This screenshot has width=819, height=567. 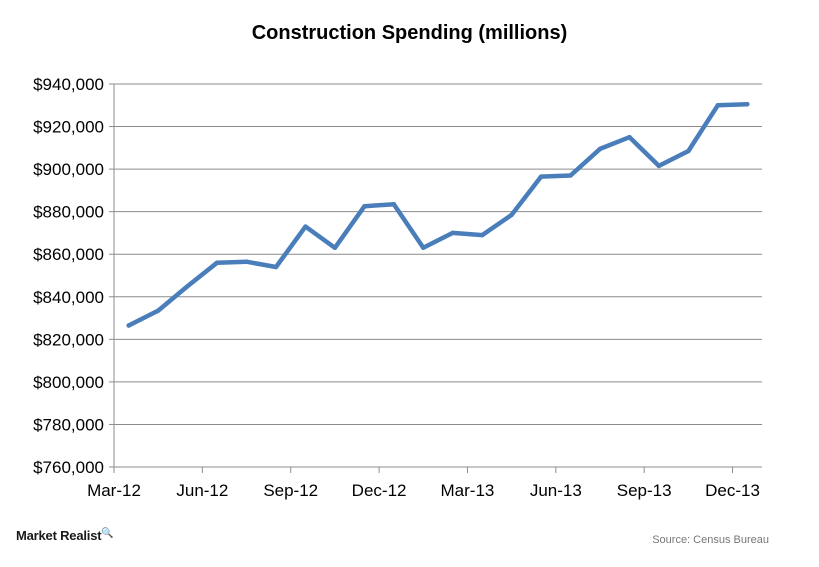 What do you see at coordinates (732, 490) in the screenshot?
I see `x-tick-label: Dec-13` at bounding box center [732, 490].